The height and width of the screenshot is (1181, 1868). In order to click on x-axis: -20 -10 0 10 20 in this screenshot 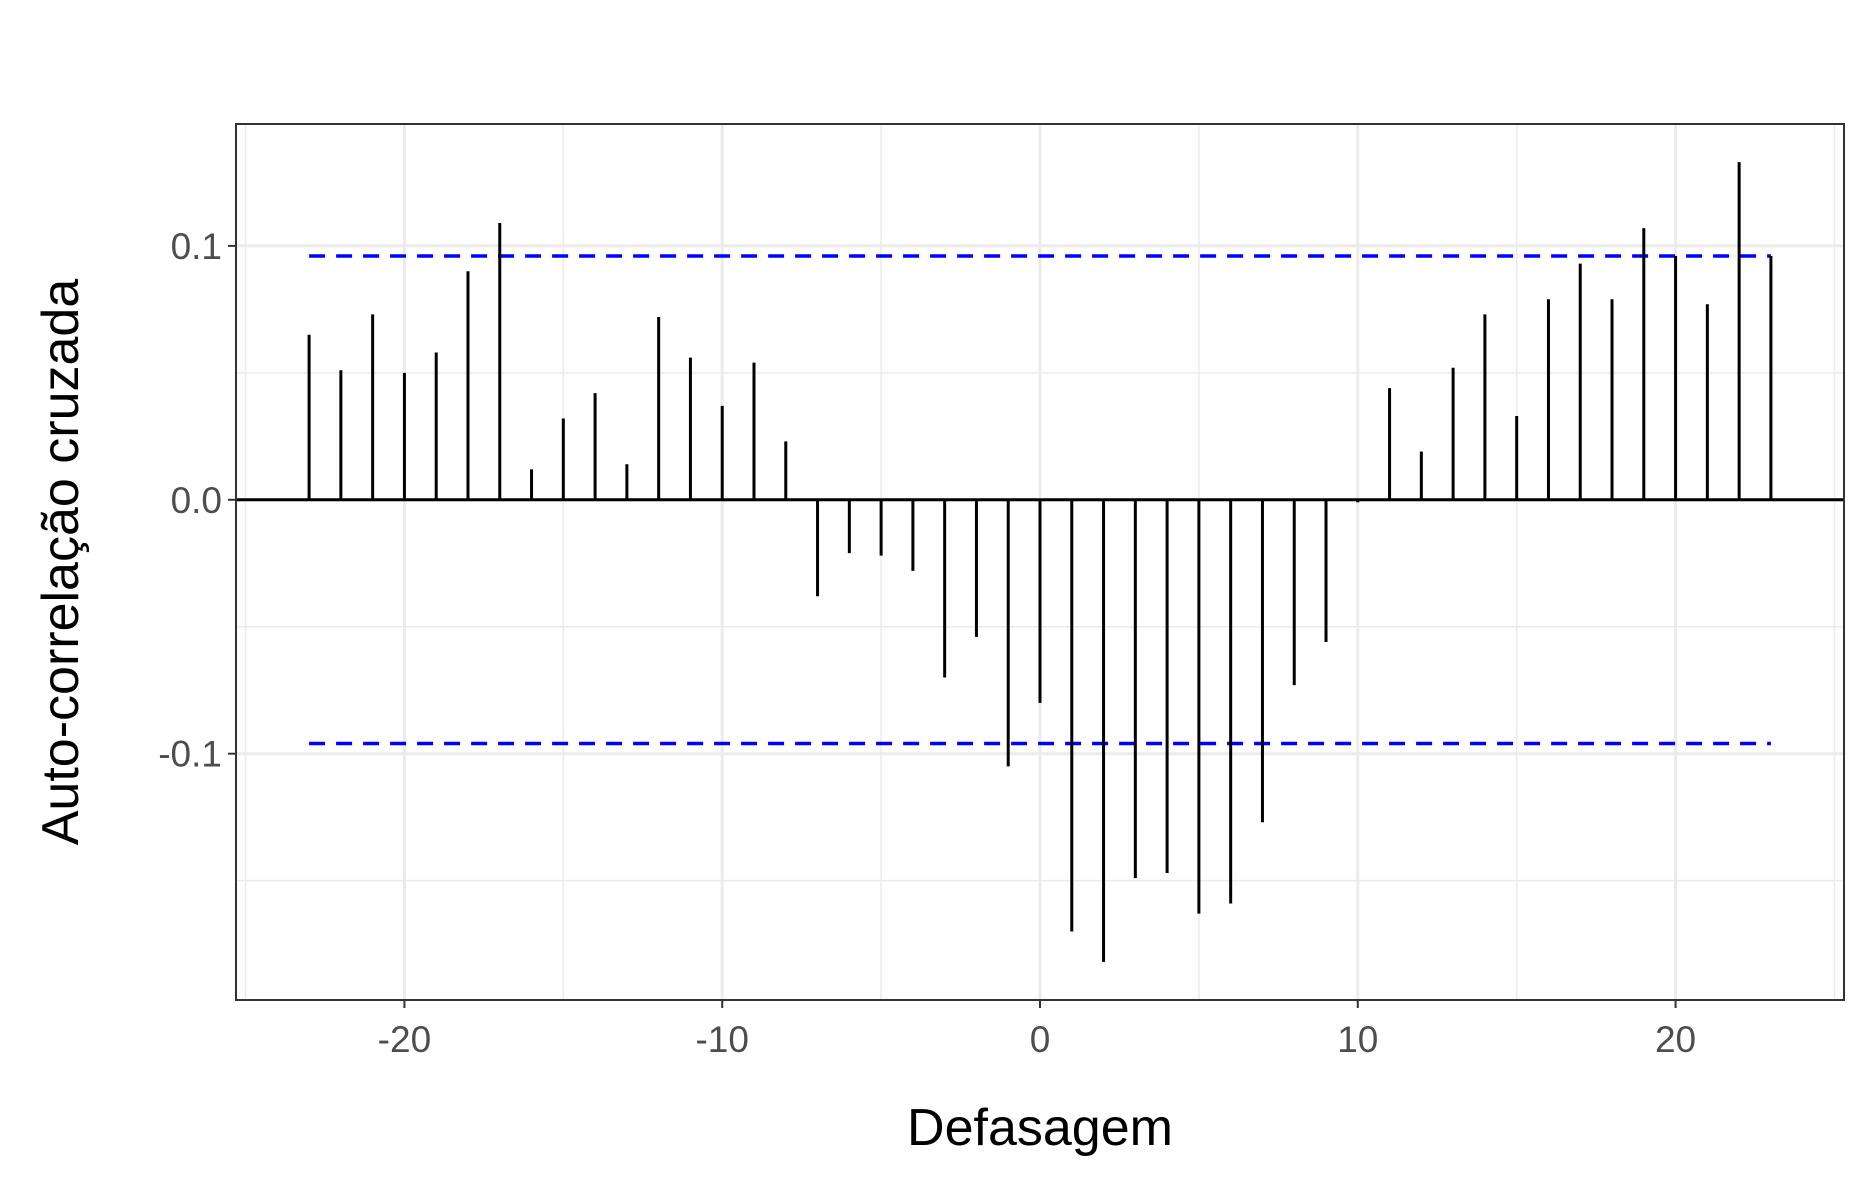, I will do `click(1037, 1030)`.